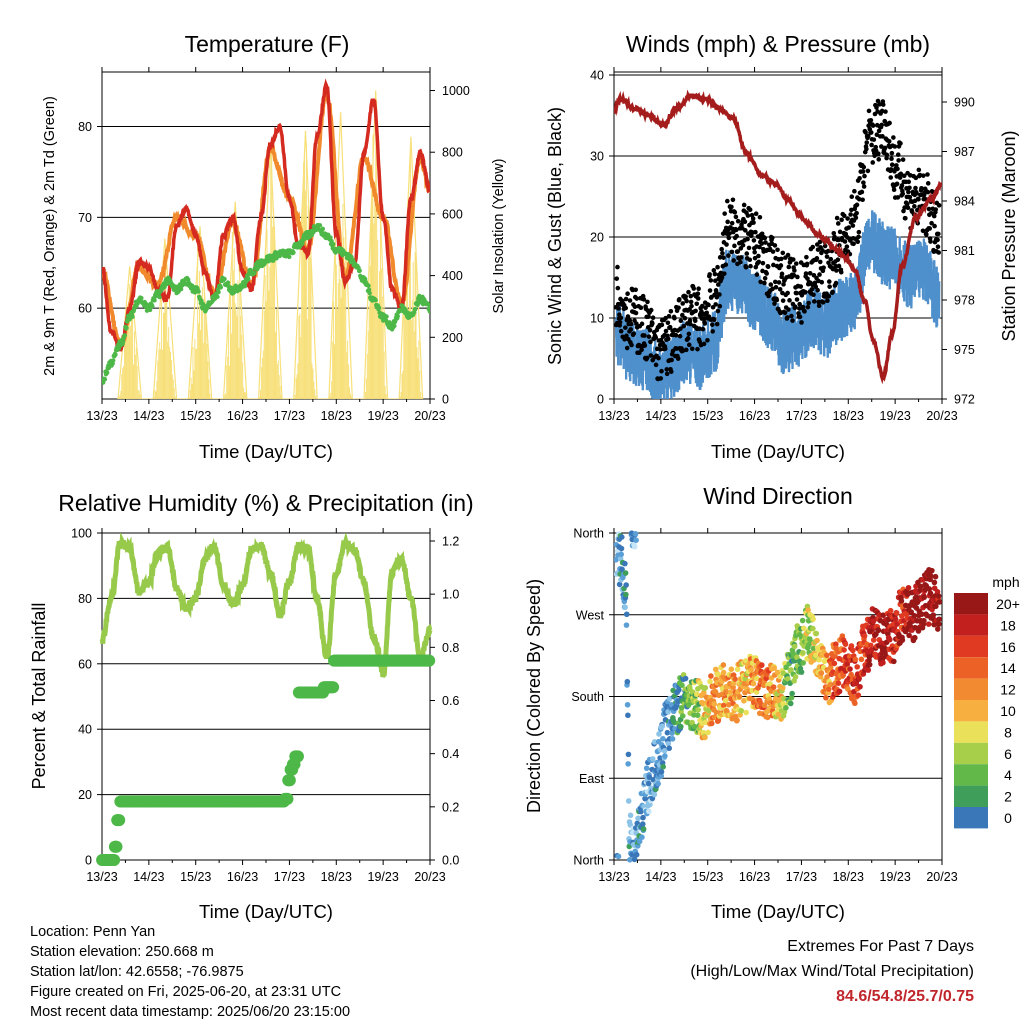 This screenshot has width=1024, height=1024. Describe the element at coordinates (587, 697) in the screenshot. I see `dir-ytick-label: South` at that location.